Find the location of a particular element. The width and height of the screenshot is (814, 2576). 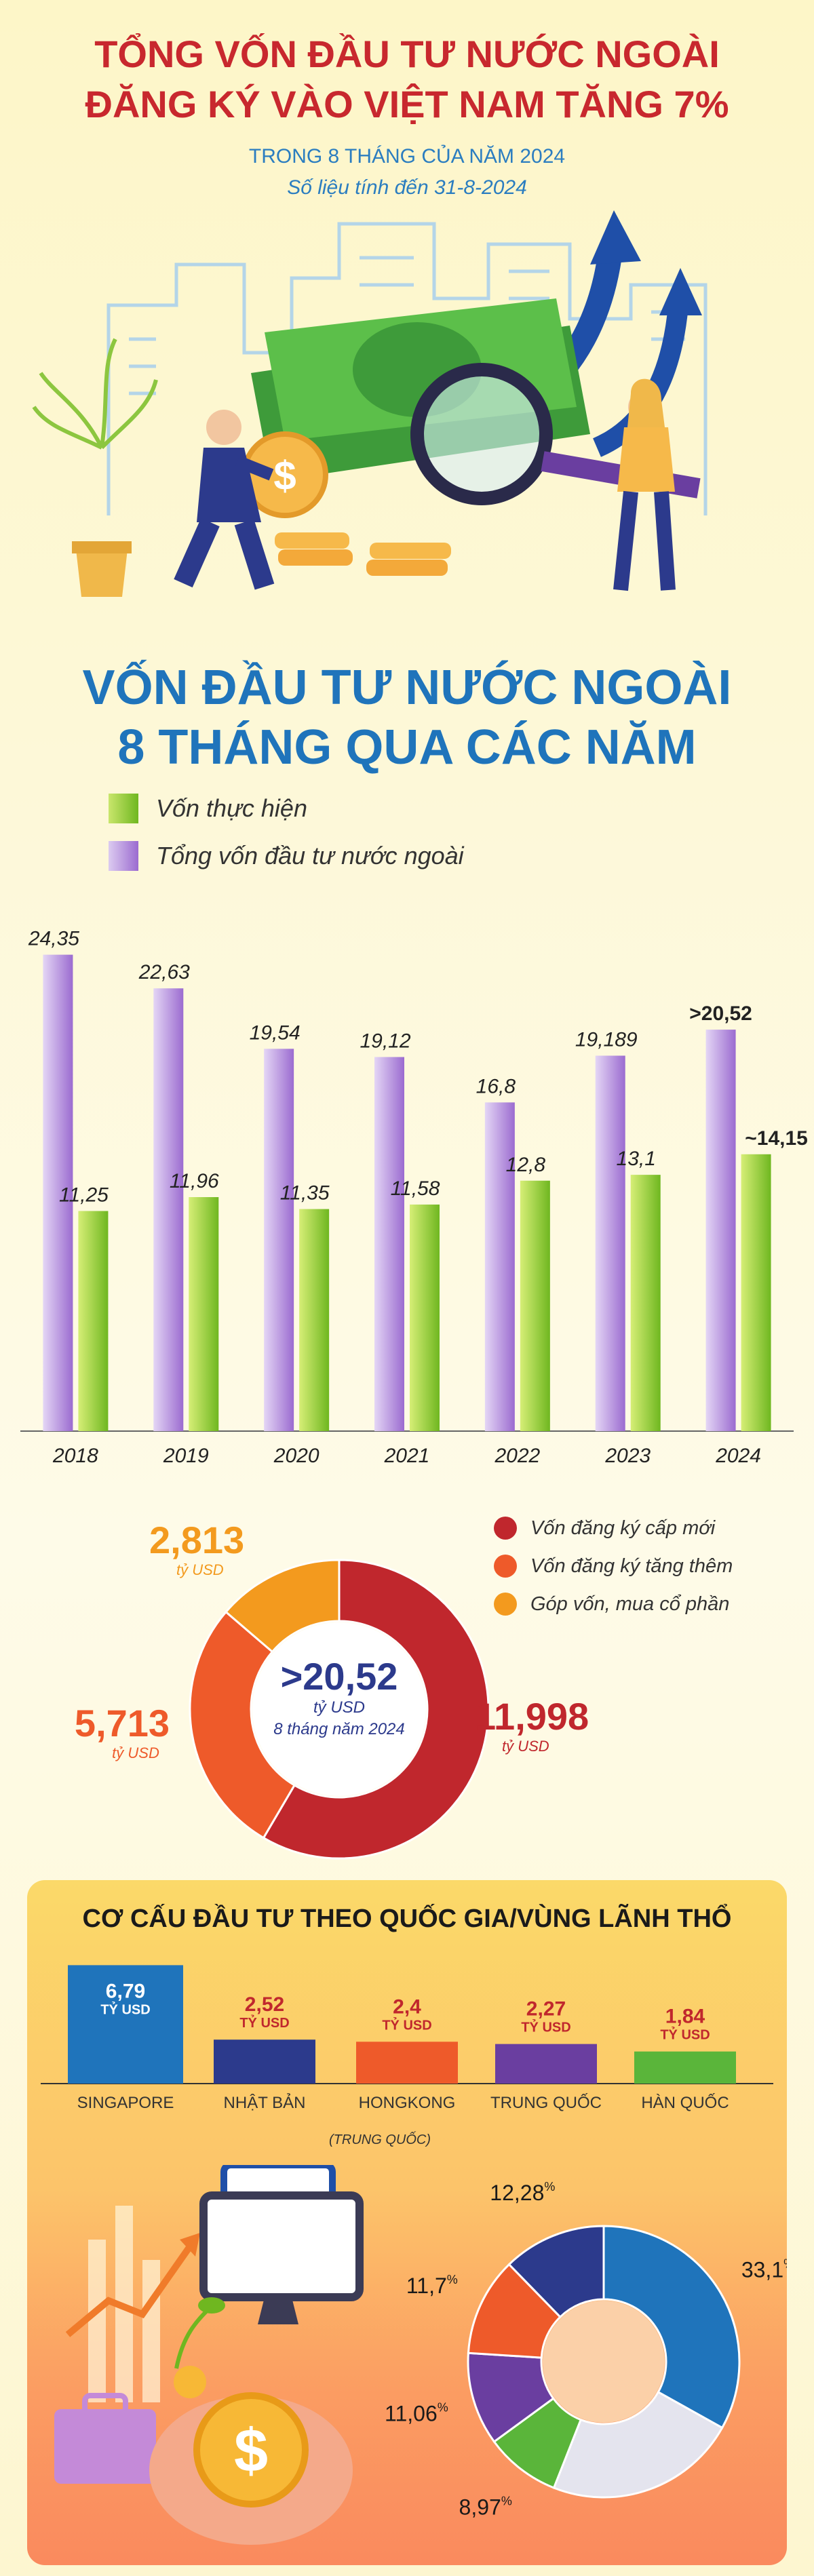

country-name-label: HÀN QUỐC is located at coordinates (685, 2102).